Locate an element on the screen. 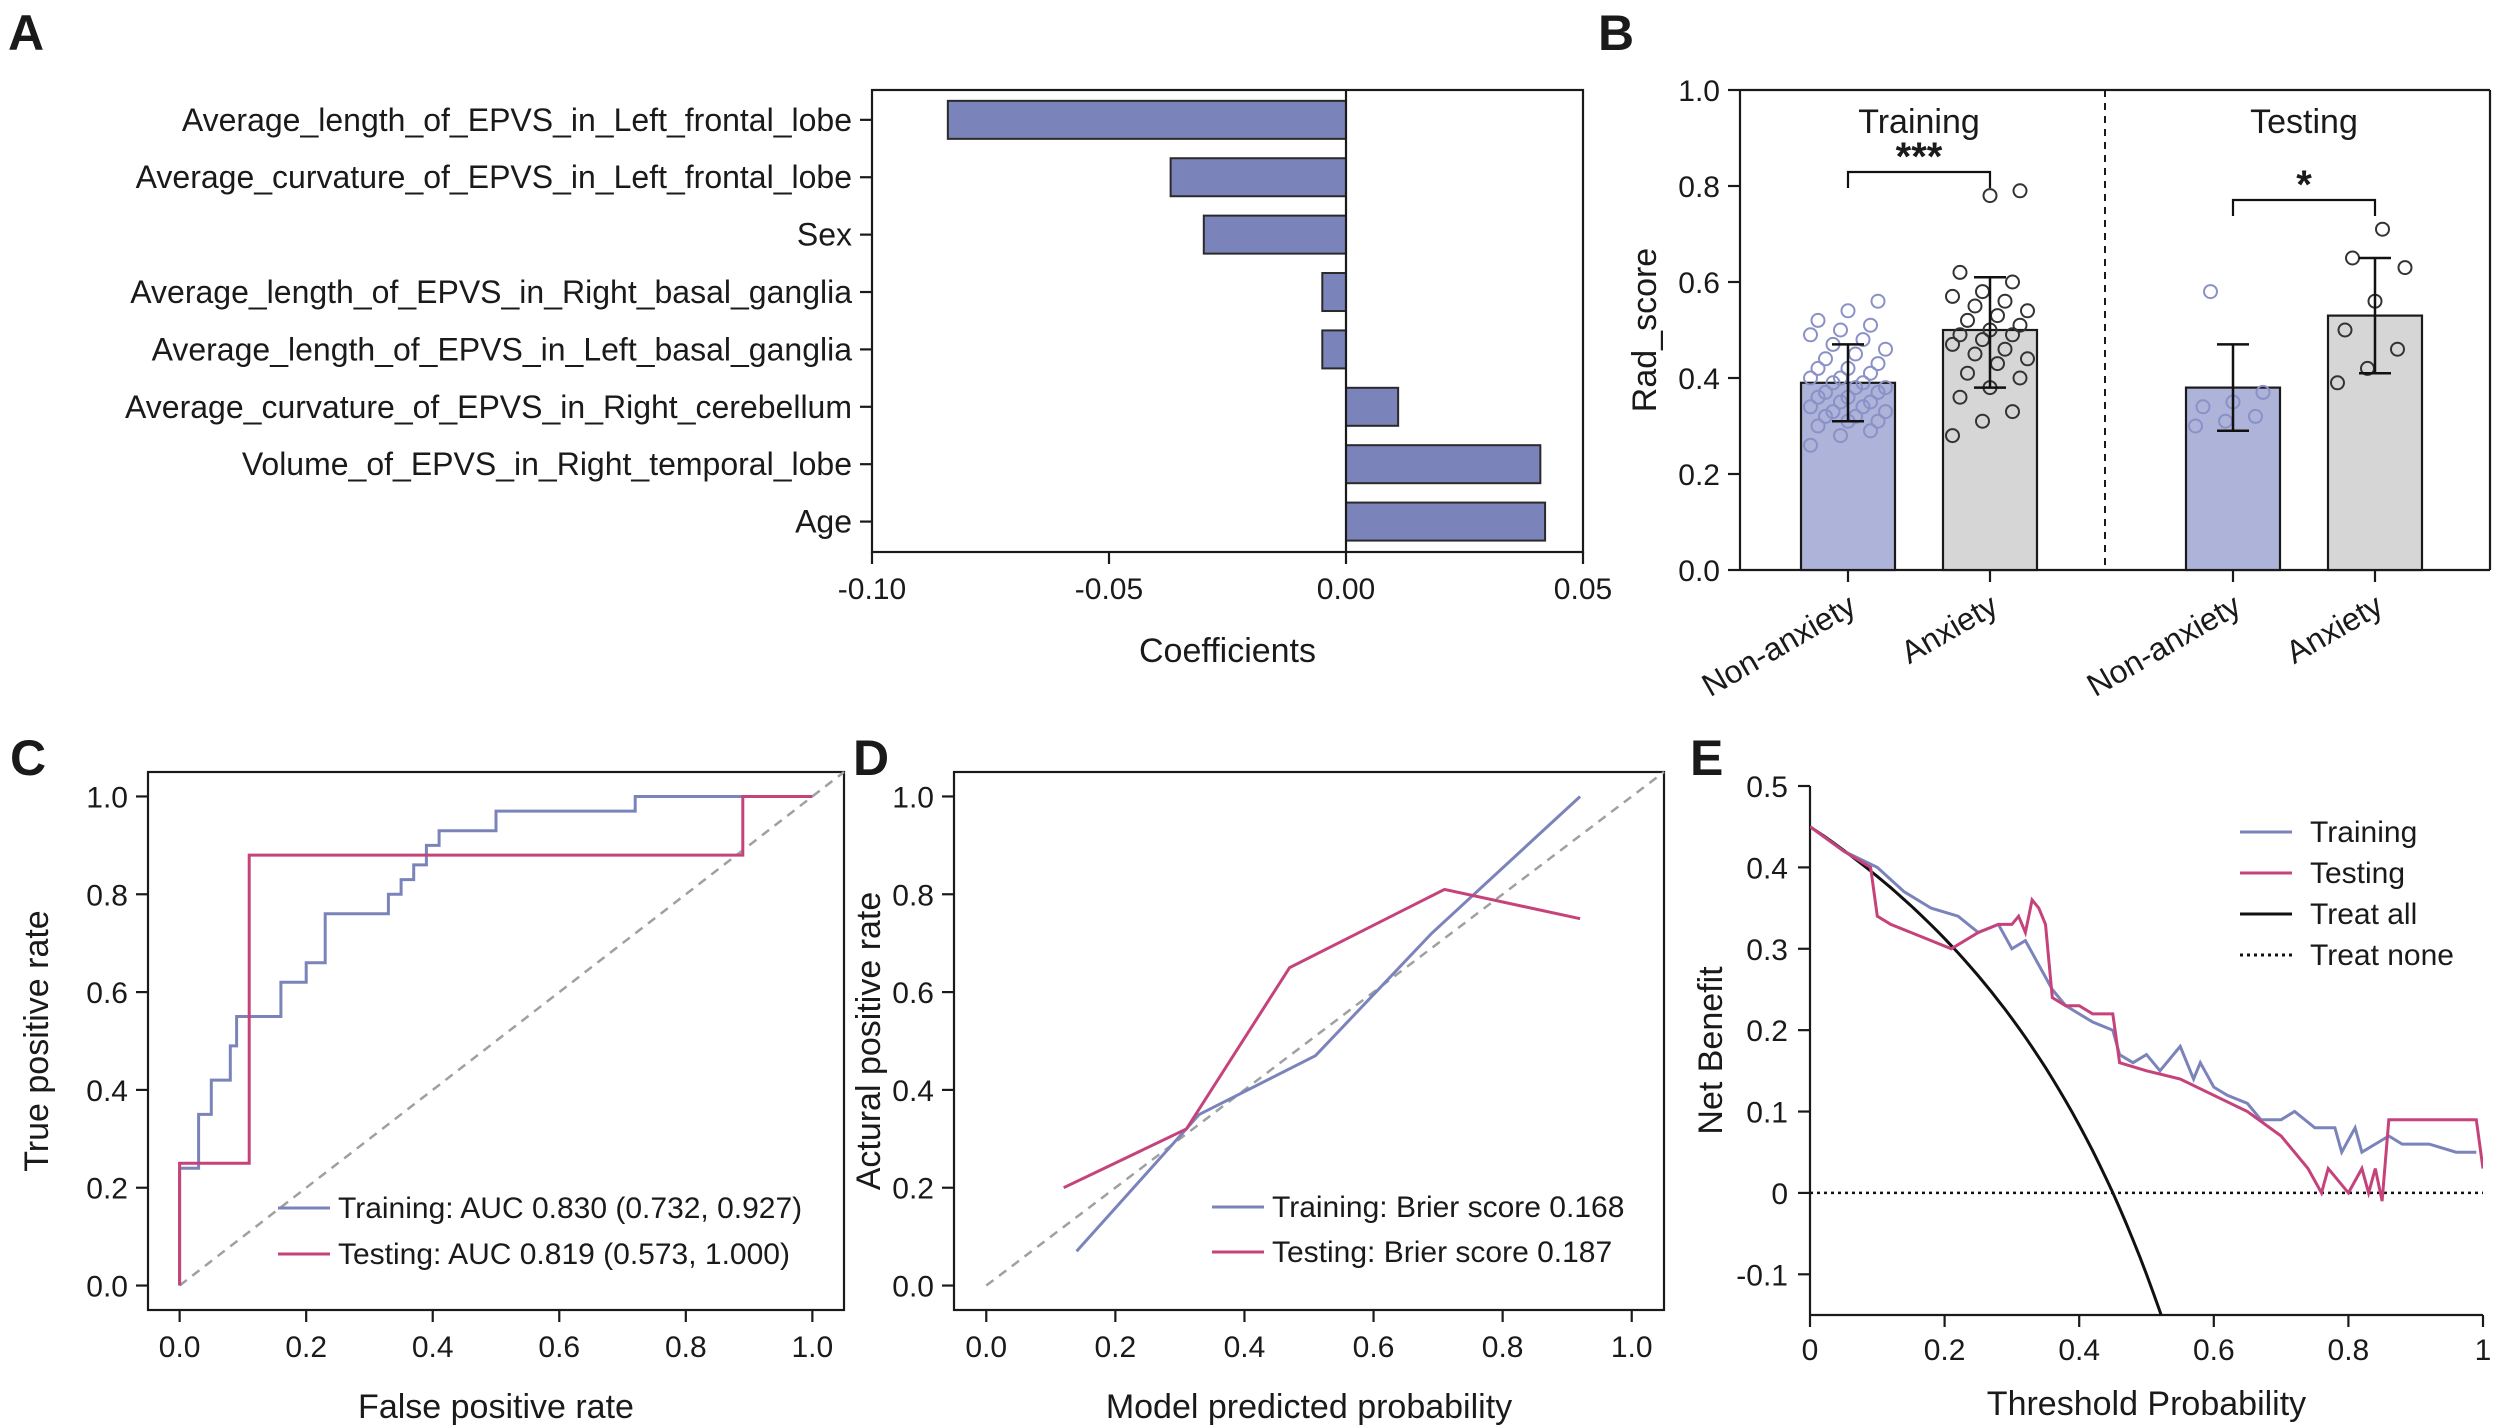 Image resolution: width=2495 pixels, height=1425 pixels. x-axis-label: Model predicted probability is located at coordinates (1309, 1406).